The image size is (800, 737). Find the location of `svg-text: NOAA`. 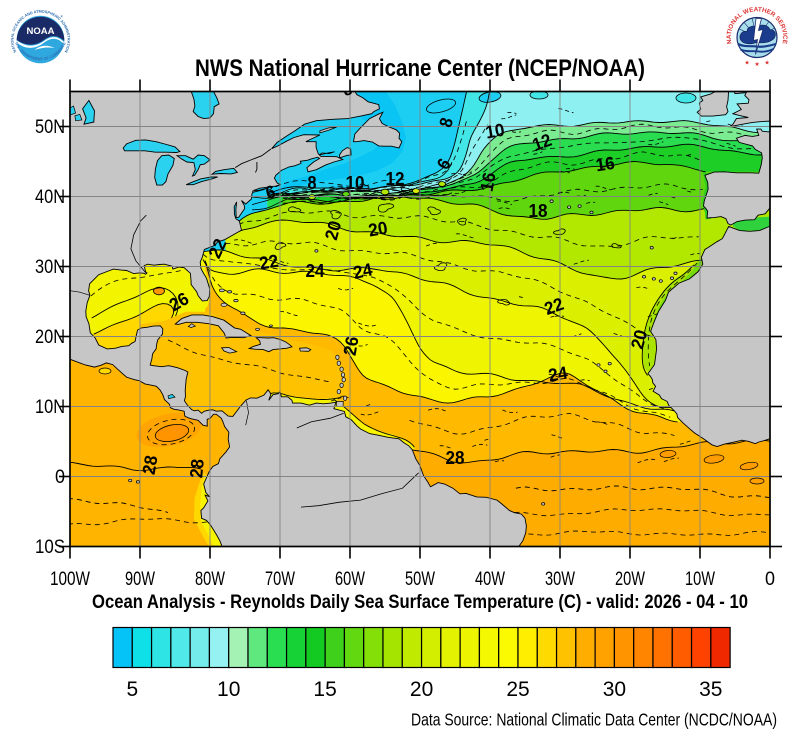

svg-text: NOAA is located at coordinates (41, 31).